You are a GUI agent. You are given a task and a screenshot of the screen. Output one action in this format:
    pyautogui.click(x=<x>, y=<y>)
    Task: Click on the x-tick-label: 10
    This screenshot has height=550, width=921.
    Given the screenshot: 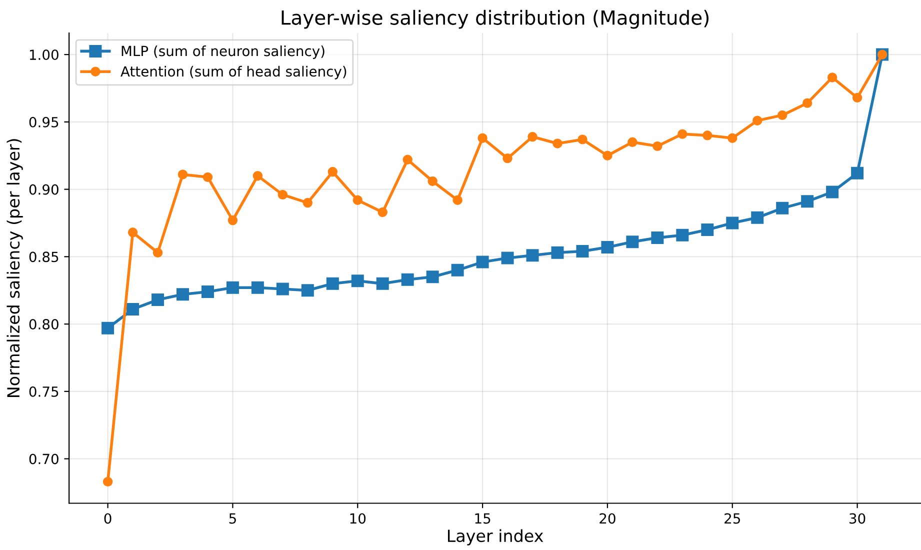 What is the action you would take?
    pyautogui.click(x=358, y=518)
    